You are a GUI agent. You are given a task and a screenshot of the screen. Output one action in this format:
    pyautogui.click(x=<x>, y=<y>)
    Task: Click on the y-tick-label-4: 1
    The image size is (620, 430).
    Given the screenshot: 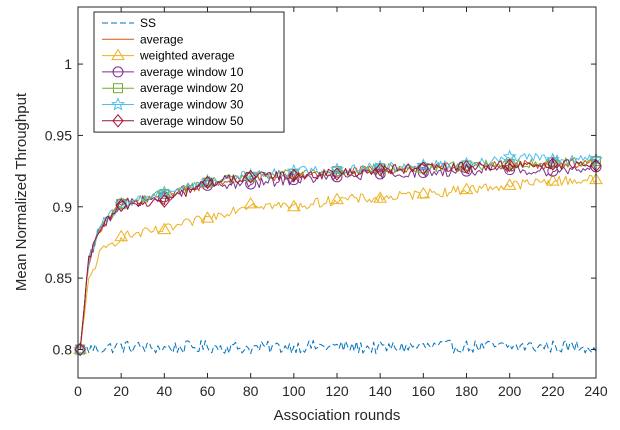 What is the action you would take?
    pyautogui.click(x=68, y=64)
    